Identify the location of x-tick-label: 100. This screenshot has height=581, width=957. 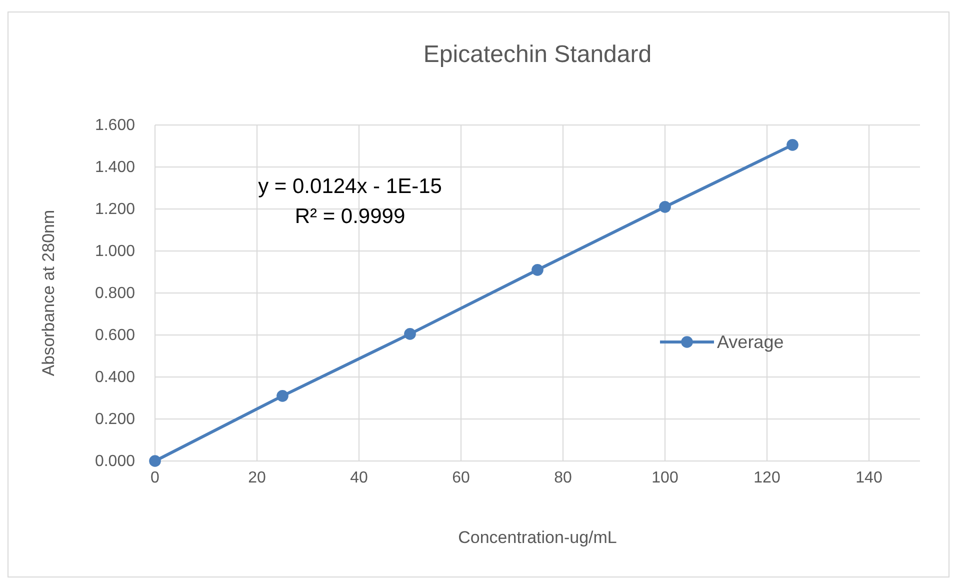
(665, 477).